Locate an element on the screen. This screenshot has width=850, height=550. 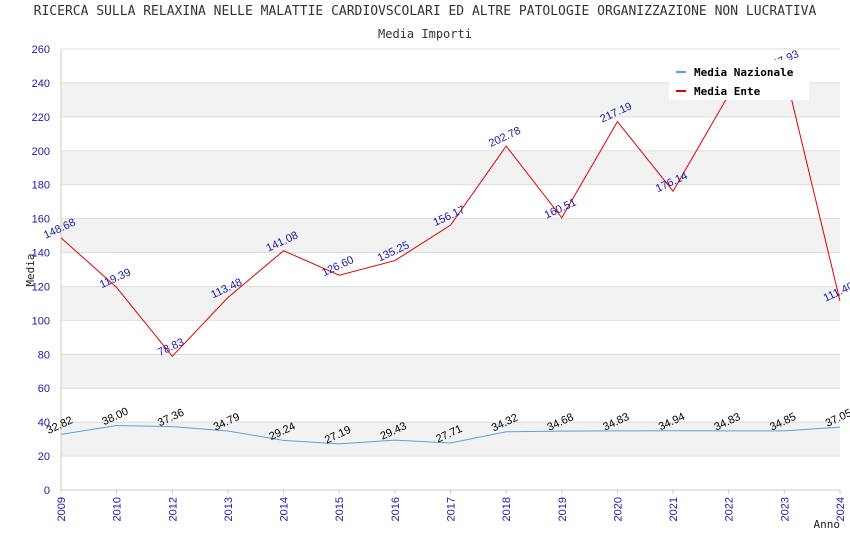
y-tick-label: 260 is located at coordinates (41, 50).